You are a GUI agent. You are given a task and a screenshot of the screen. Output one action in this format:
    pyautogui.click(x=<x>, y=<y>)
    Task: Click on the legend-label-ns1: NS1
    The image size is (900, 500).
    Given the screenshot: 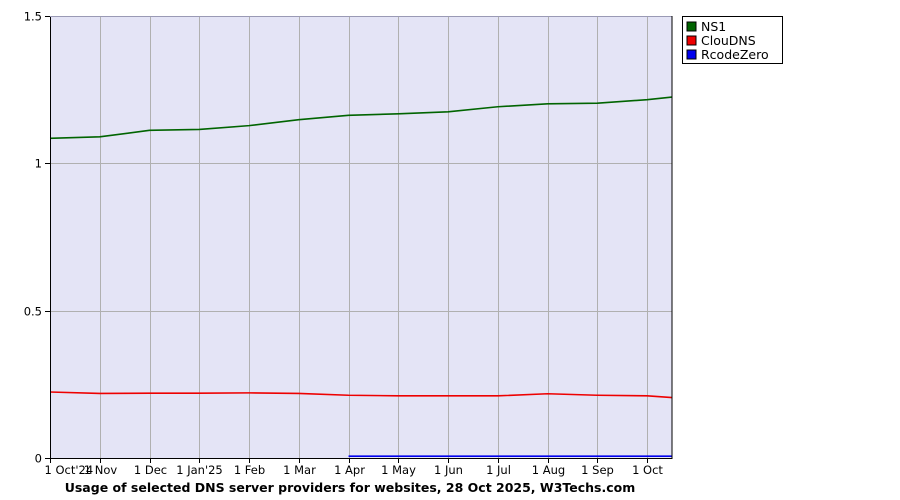 What is the action you would take?
    pyautogui.click(x=713, y=26)
    